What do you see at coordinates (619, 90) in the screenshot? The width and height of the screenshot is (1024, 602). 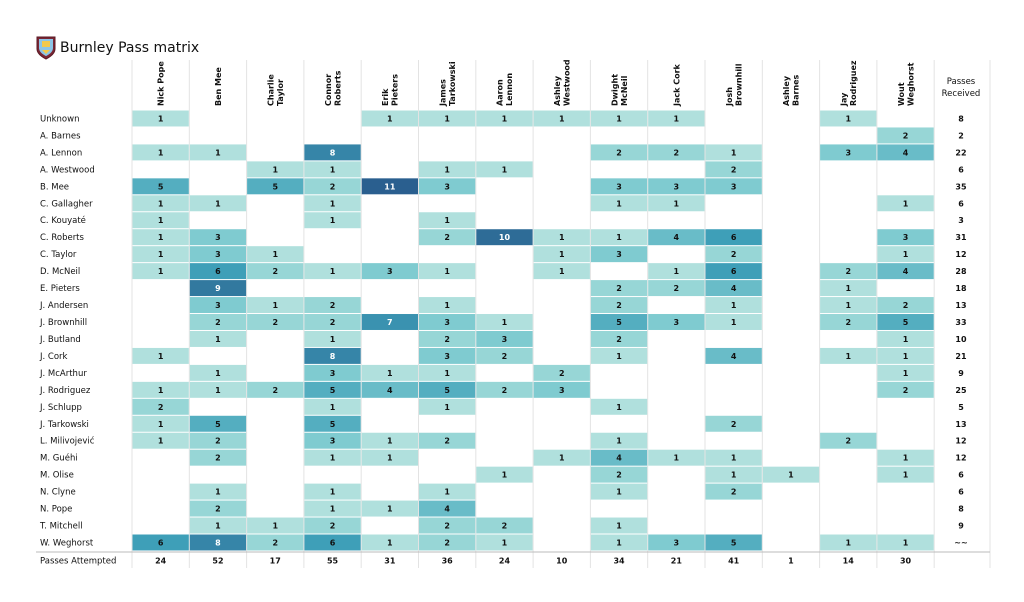 I see `column-header-9: DwightMcNeil` at bounding box center [619, 90].